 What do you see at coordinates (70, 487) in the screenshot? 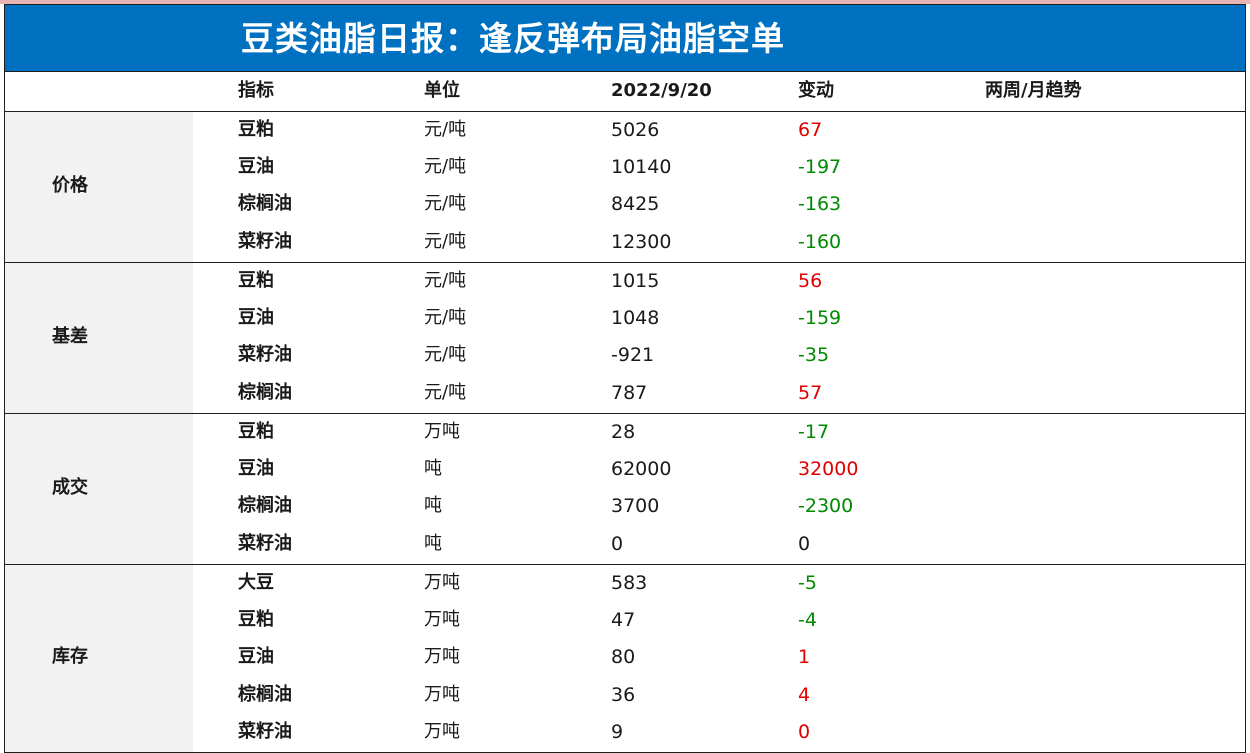
I see `category-label: 成交` at bounding box center [70, 487].